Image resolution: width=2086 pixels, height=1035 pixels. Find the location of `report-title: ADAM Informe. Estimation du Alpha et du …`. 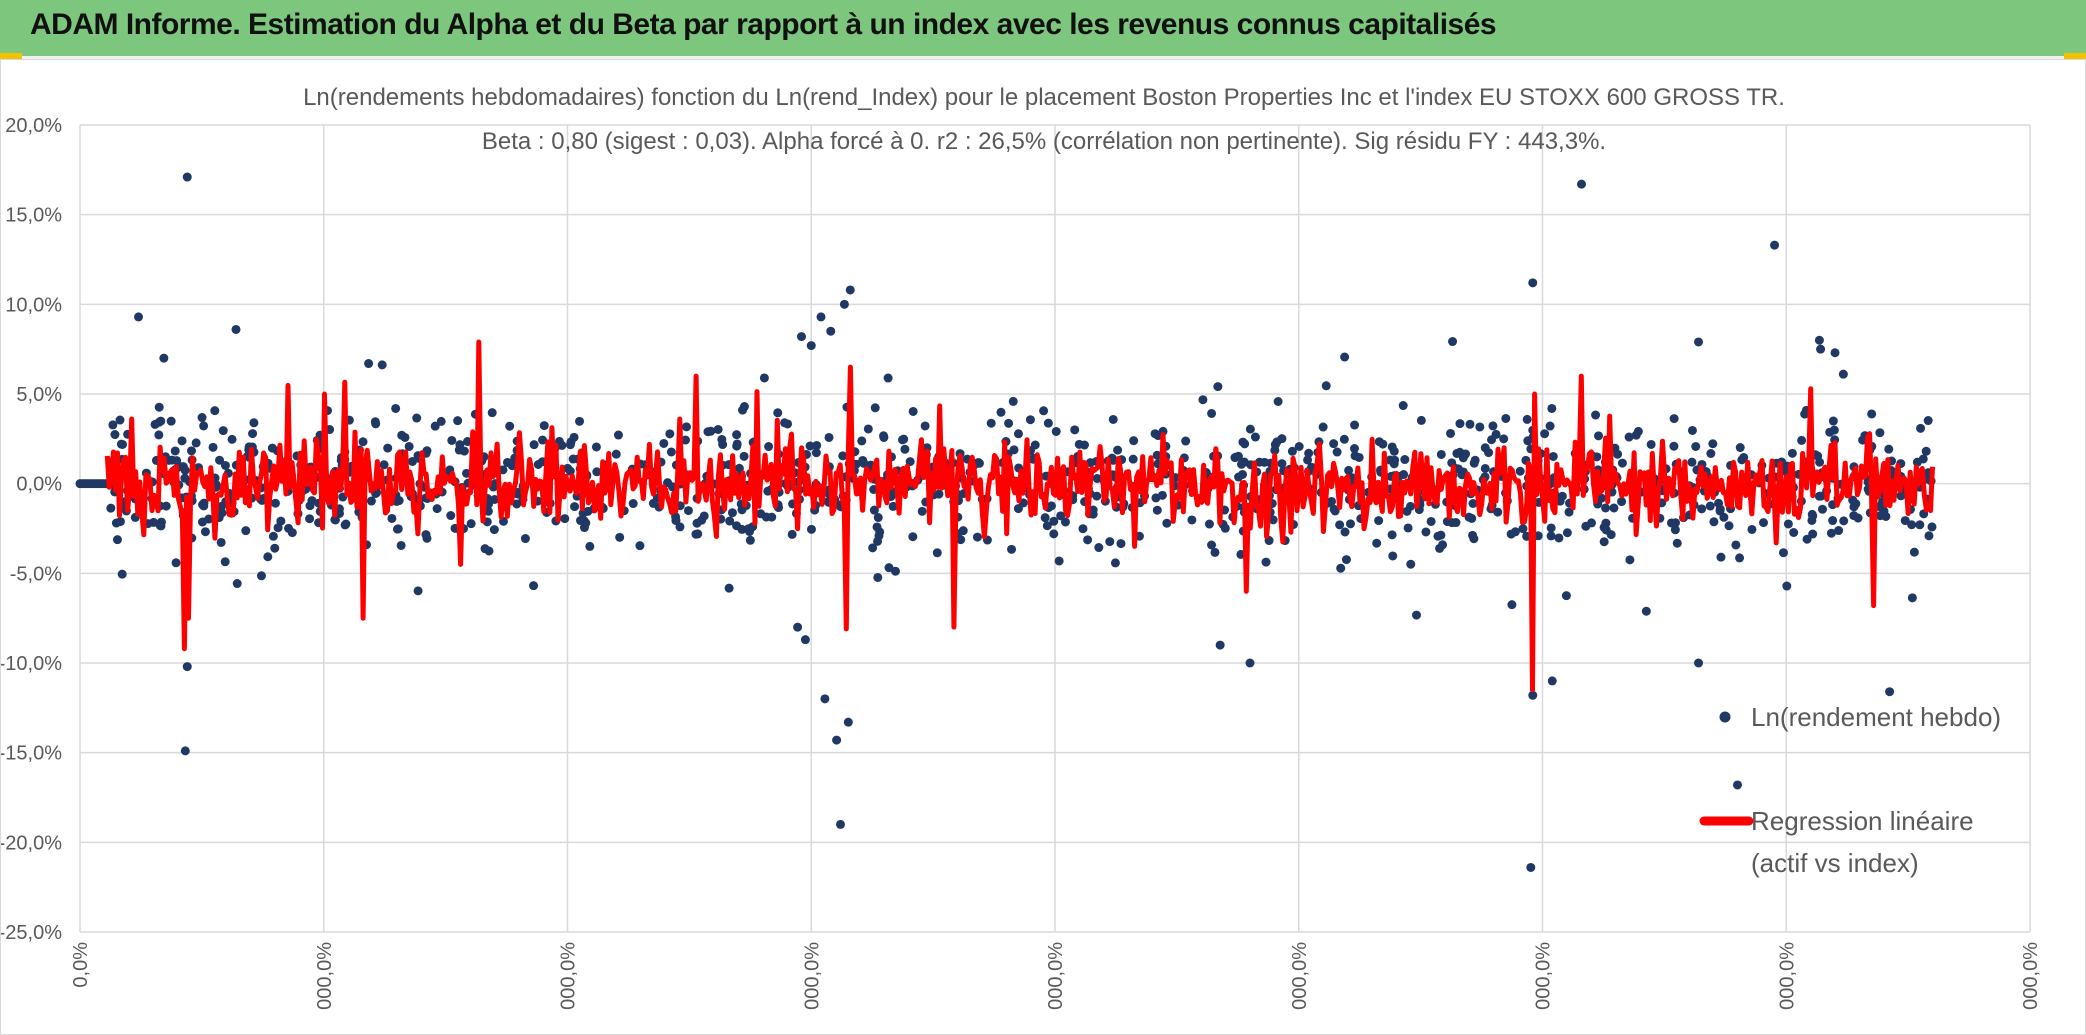

report-title: ADAM Informe. Estimation du Alpha et du … is located at coordinates (763, 24).